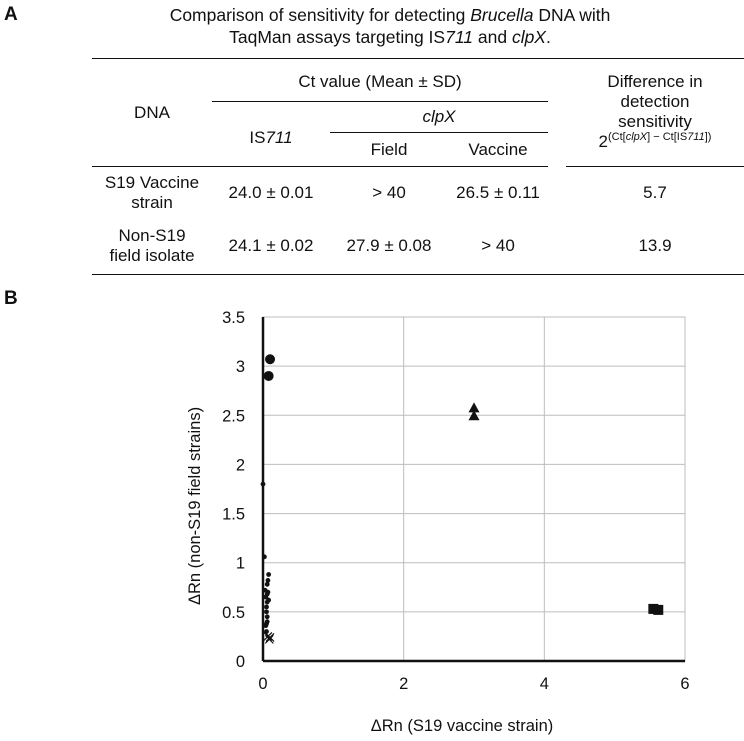  I want to click on y-axis-label: ΔRn (non-S19 field strains), so click(195, 506).